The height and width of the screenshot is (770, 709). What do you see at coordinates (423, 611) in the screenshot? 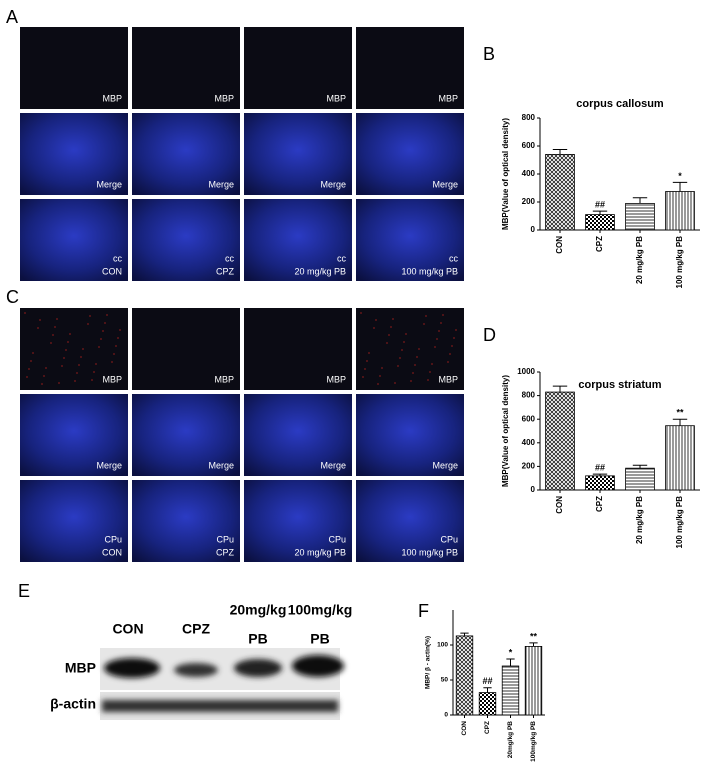
I see `panel-label: F` at bounding box center [423, 611].